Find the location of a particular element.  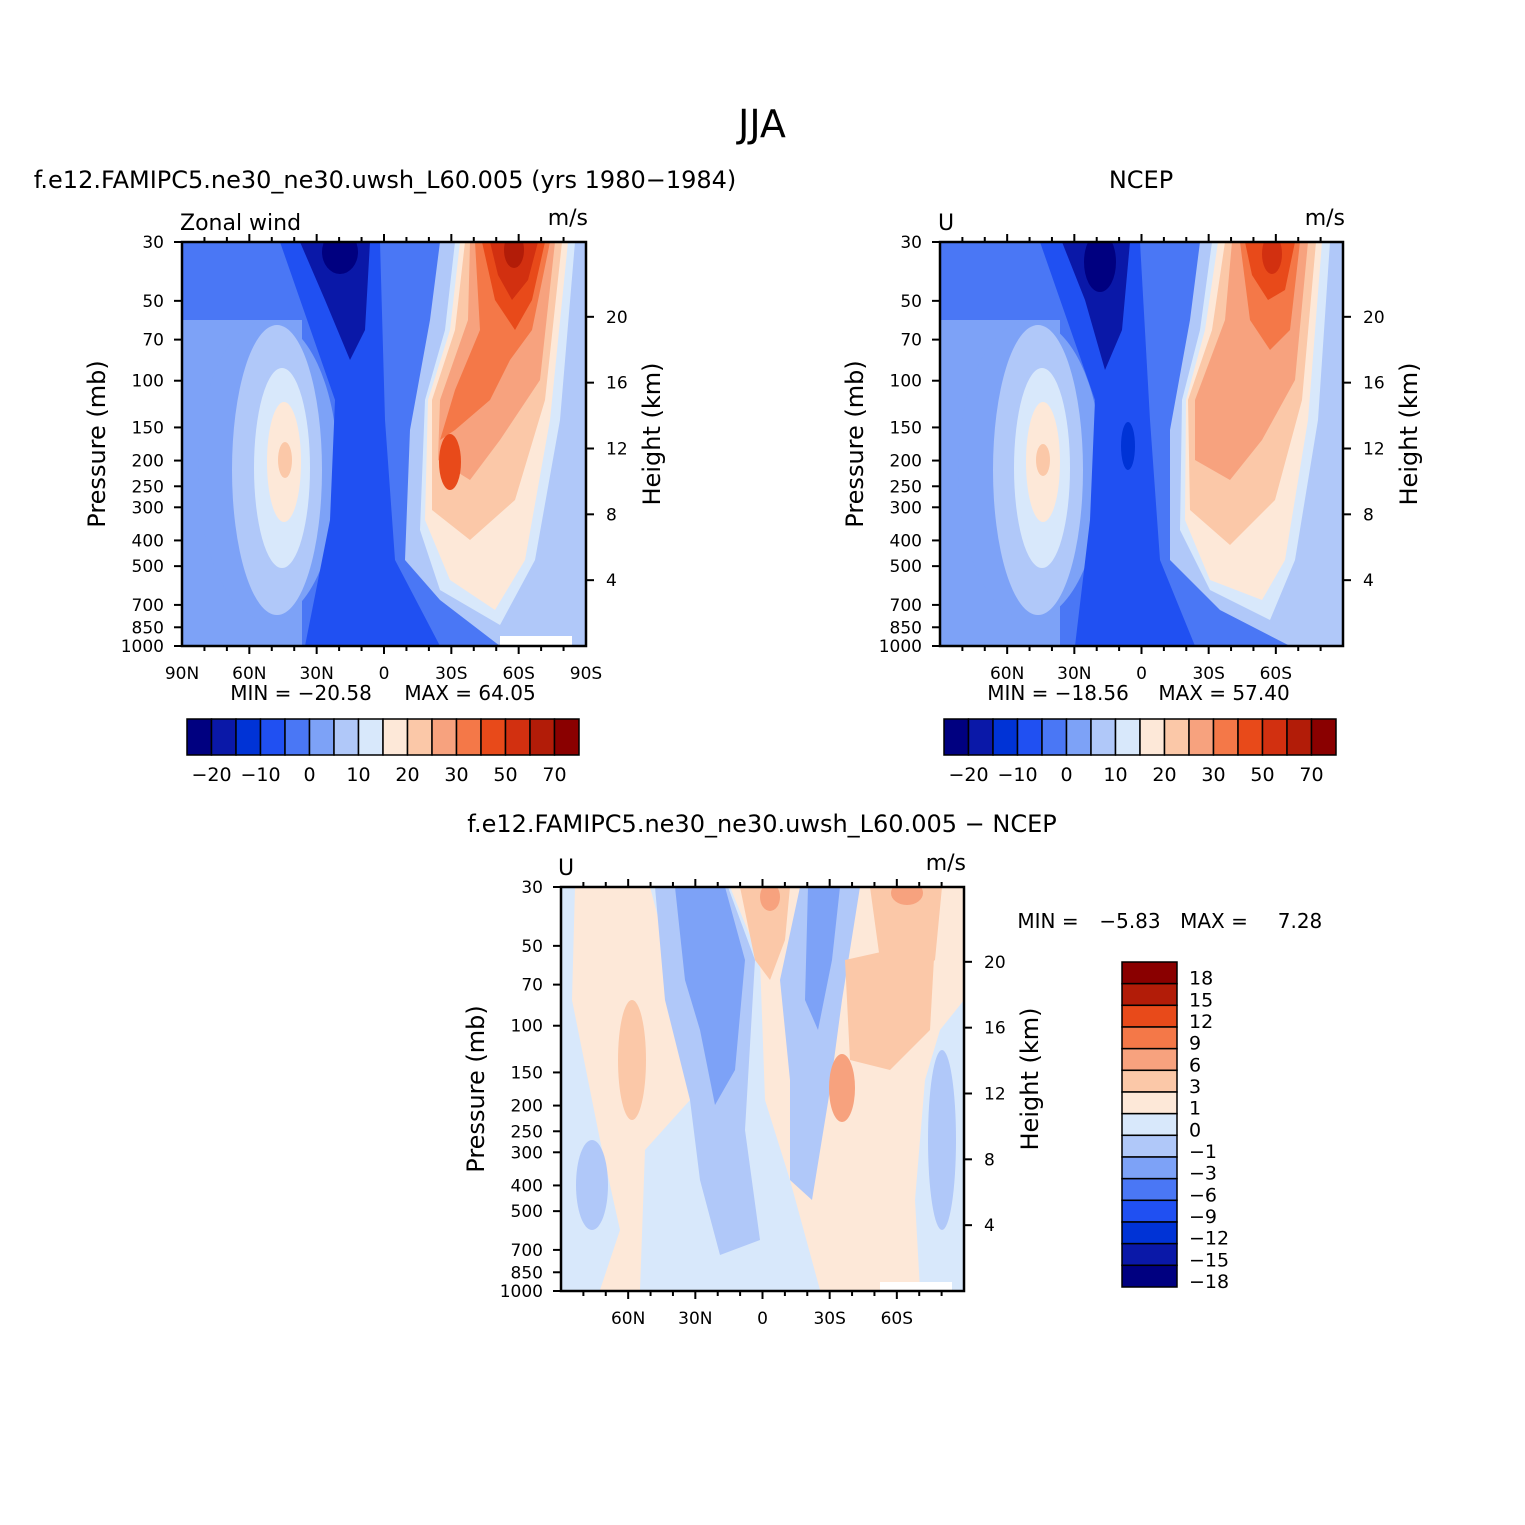

colorbar-label: 18 is located at coordinates (1201, 979).